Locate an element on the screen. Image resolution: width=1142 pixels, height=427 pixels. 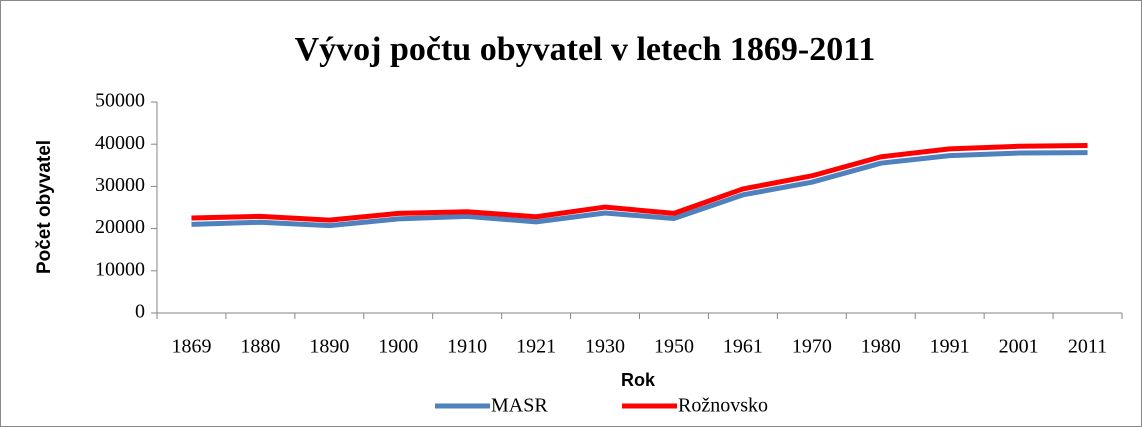
legend-label: MASR is located at coordinates (519, 406).